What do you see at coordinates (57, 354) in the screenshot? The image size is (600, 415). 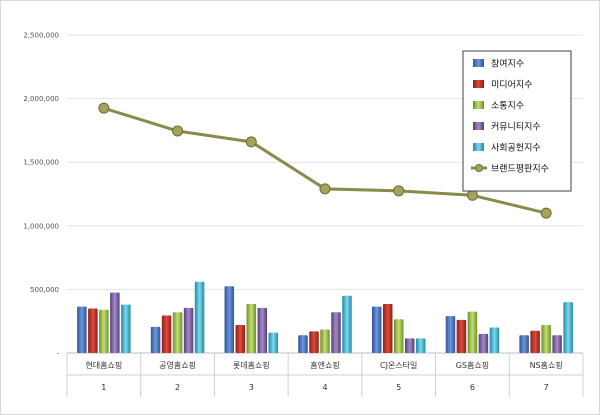 I see `y-tick-label: -` at bounding box center [57, 354].